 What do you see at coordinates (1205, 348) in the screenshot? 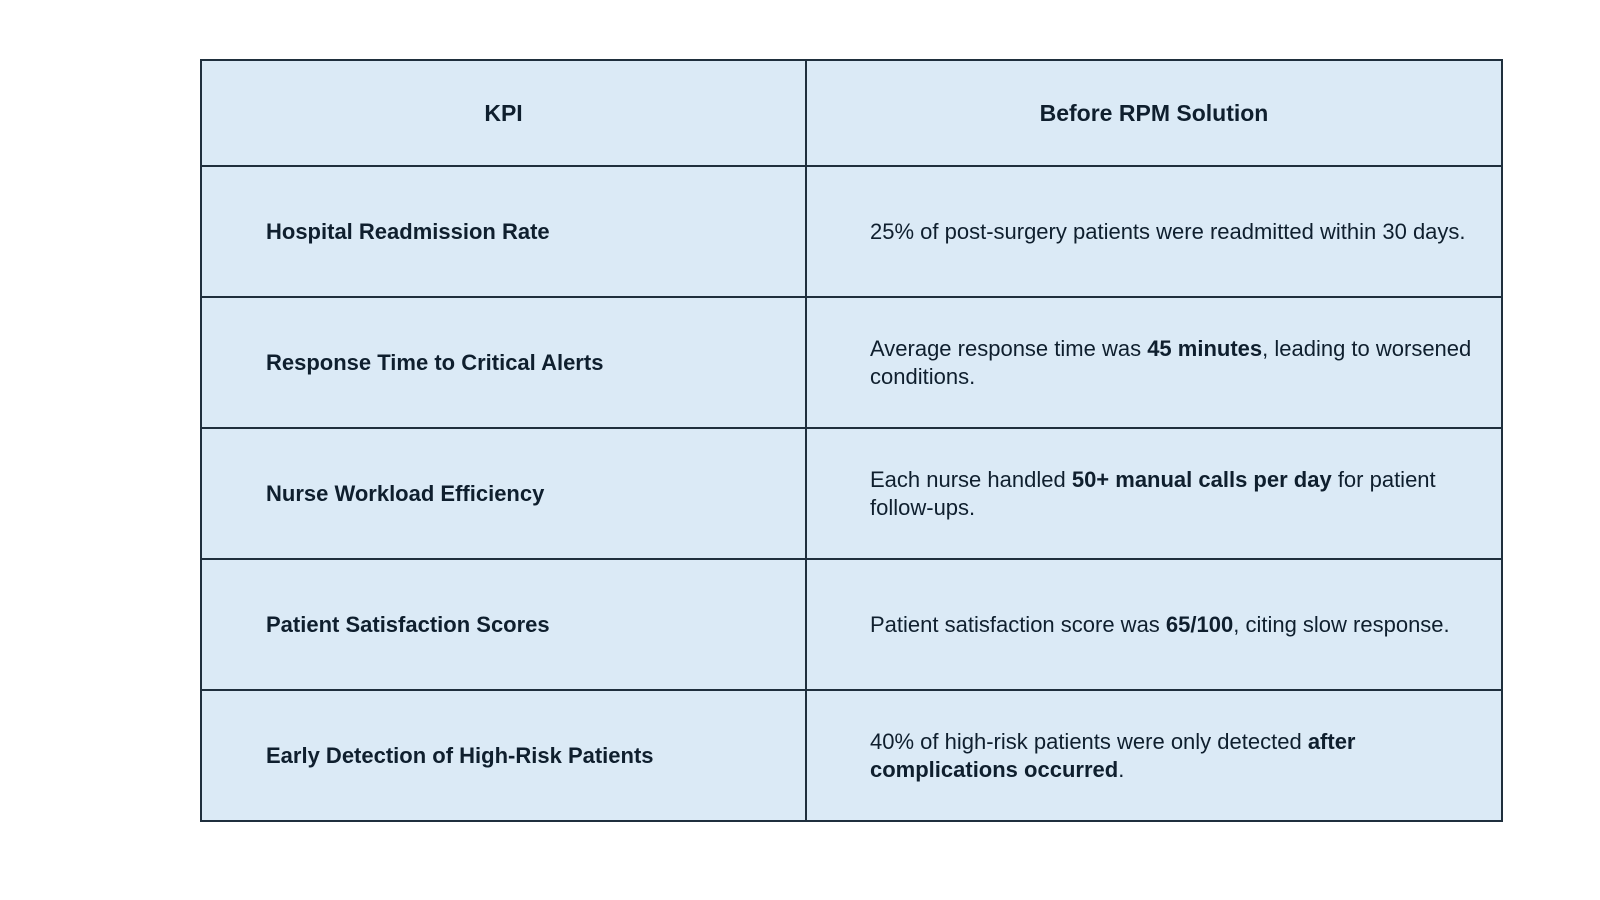
I see `highlighted-text: 45 minutes` at bounding box center [1205, 348].